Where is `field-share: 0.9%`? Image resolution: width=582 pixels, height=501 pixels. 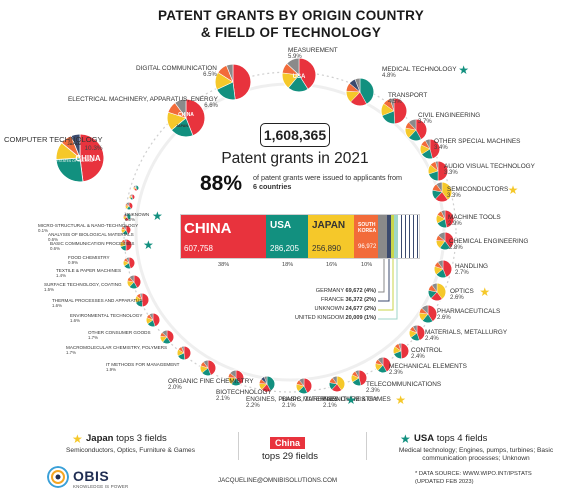 field-share: 0.9% is located at coordinates (73, 263).